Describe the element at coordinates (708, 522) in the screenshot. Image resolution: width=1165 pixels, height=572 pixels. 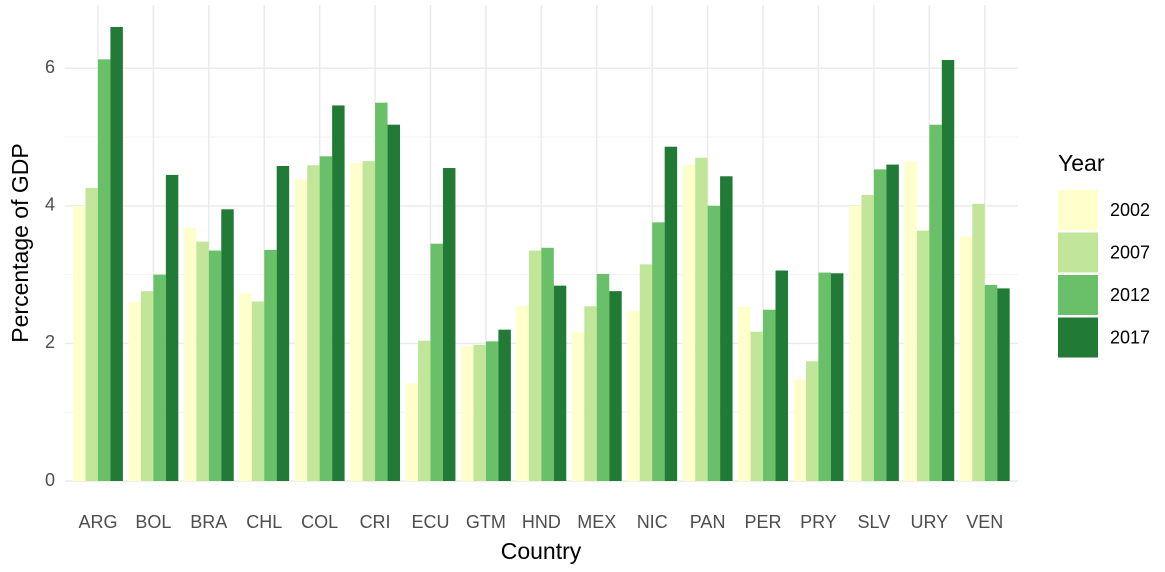
I see `x-tick-label: PAN` at that location.